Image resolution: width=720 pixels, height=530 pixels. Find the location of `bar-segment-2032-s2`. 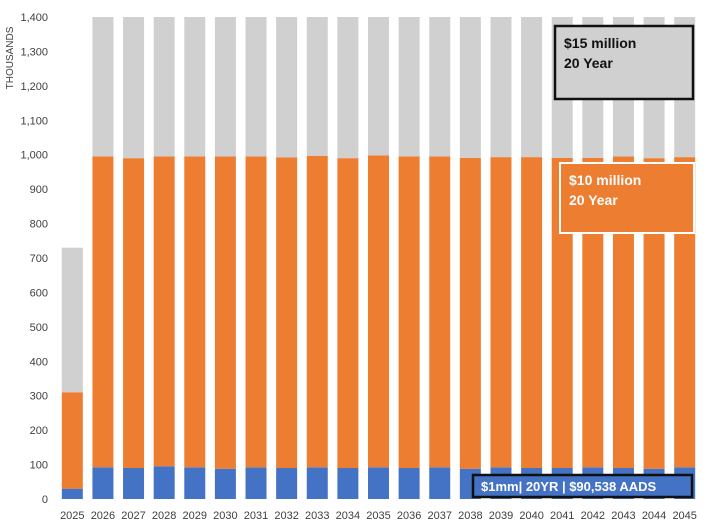

bar-segment-2032-s2 is located at coordinates (287, 87).